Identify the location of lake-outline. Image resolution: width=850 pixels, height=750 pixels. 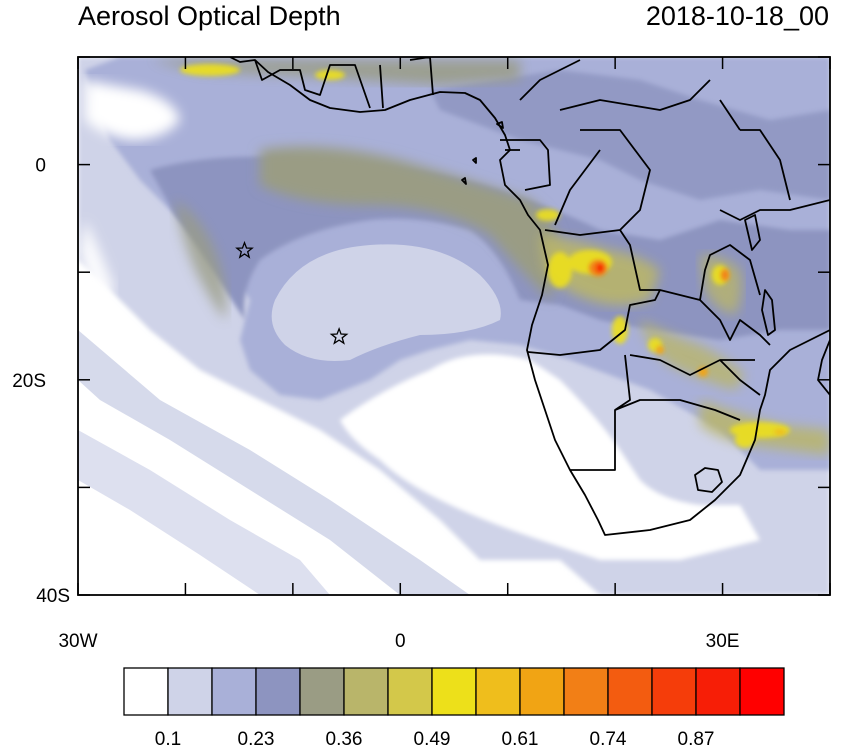
(752, 232).